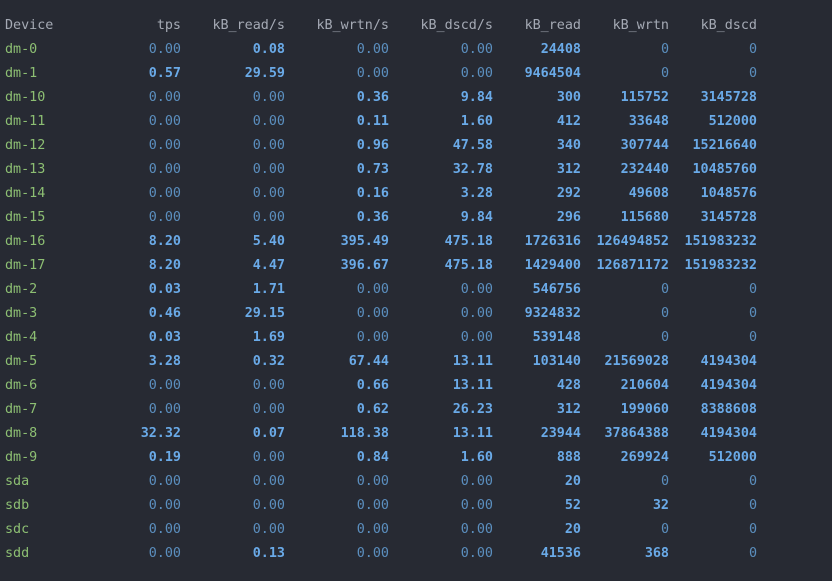 The image size is (832, 581). Describe the element at coordinates (568, 193) in the screenshot. I see `cell-kb-read: 292` at that location.